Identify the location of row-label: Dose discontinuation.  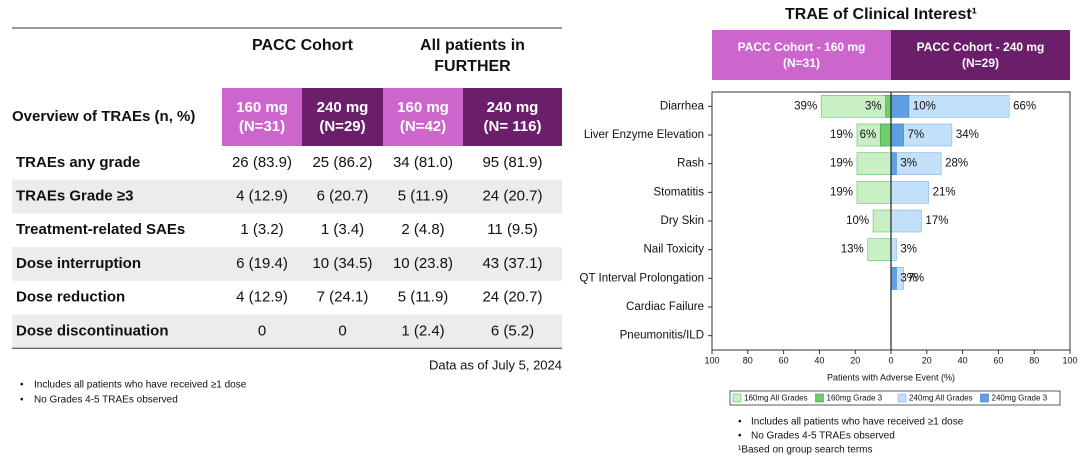
(92, 330).